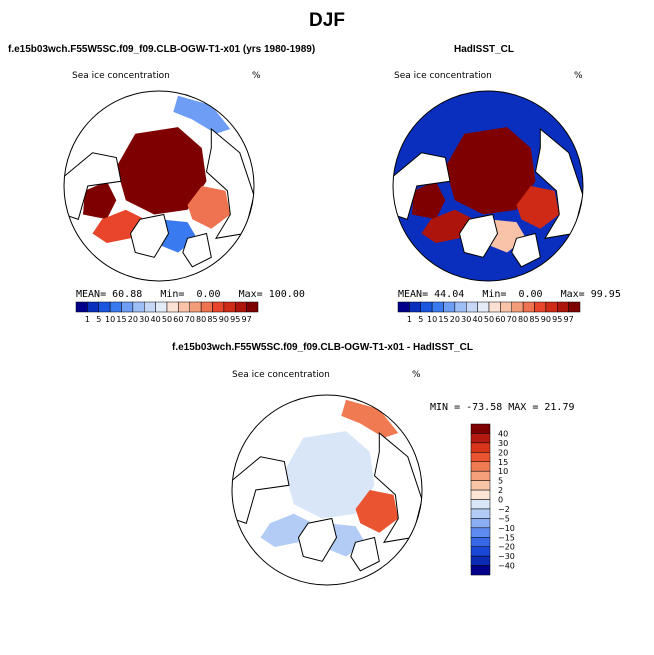  Describe the element at coordinates (286, 294) in the screenshot. I see `panel-1-max-value: 100.00` at that location.